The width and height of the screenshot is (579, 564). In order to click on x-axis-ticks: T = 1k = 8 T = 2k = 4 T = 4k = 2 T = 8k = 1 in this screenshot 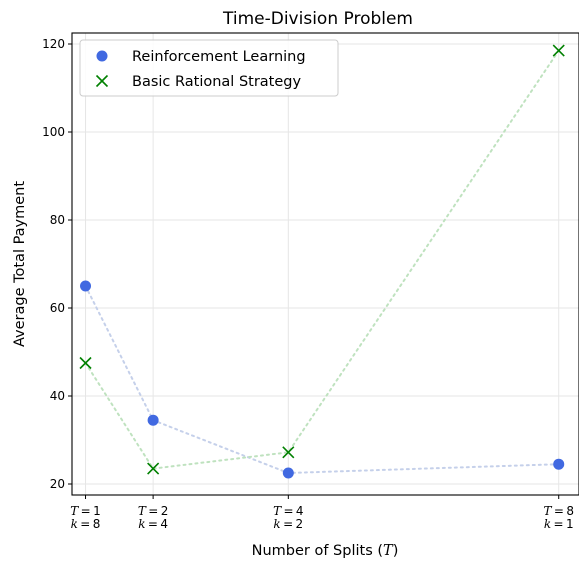, I will do `click(322, 513)`.